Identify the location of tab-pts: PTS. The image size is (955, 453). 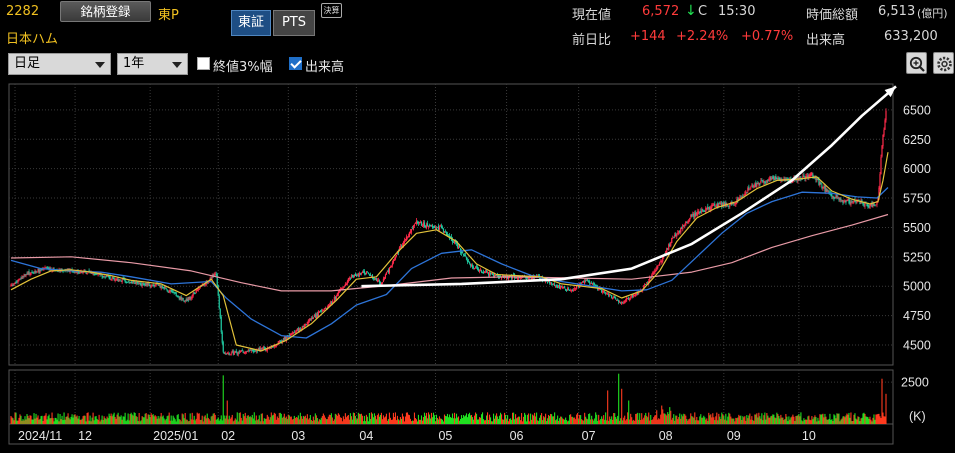
(294, 23).